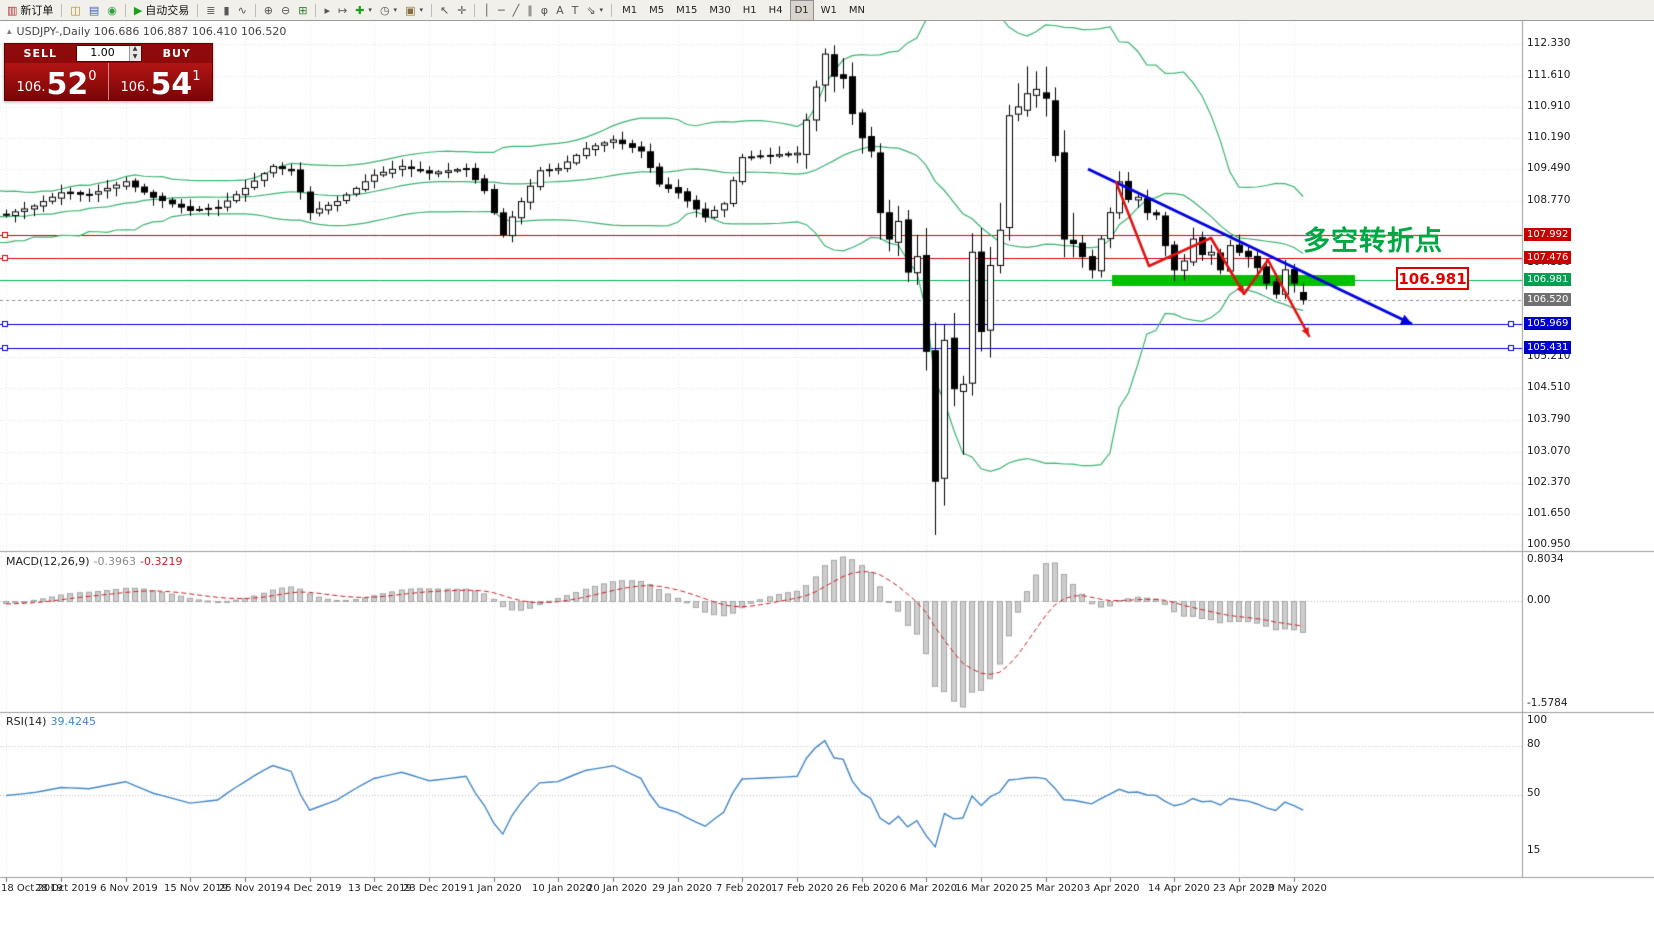 The width and height of the screenshot is (1654, 944). I want to click on timeframe-w1-button: W1, so click(828, 10).